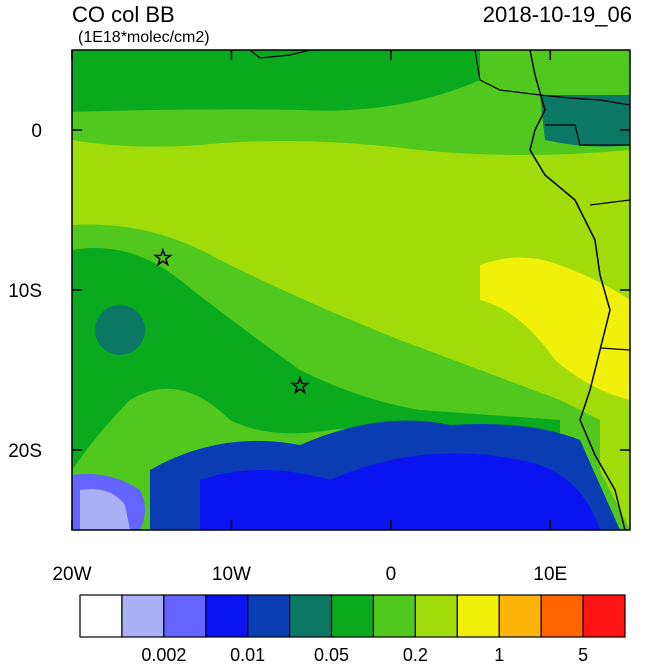 This screenshot has width=650, height=667. What do you see at coordinates (231, 321) in the screenshot?
I see `markers` at bounding box center [231, 321].